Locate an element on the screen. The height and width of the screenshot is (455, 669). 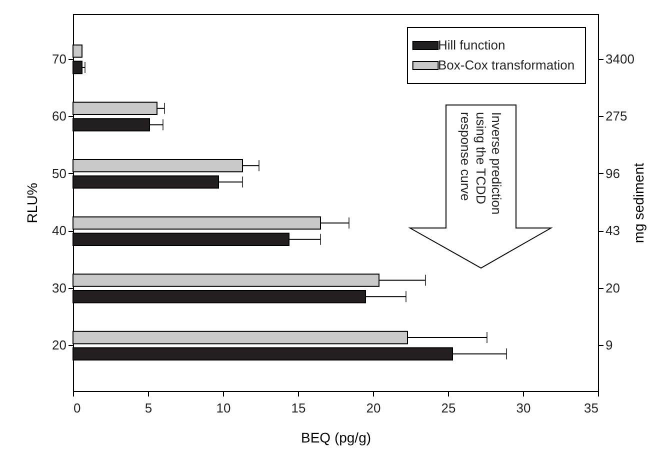
y2-tick-label: 96 is located at coordinates (613, 173).